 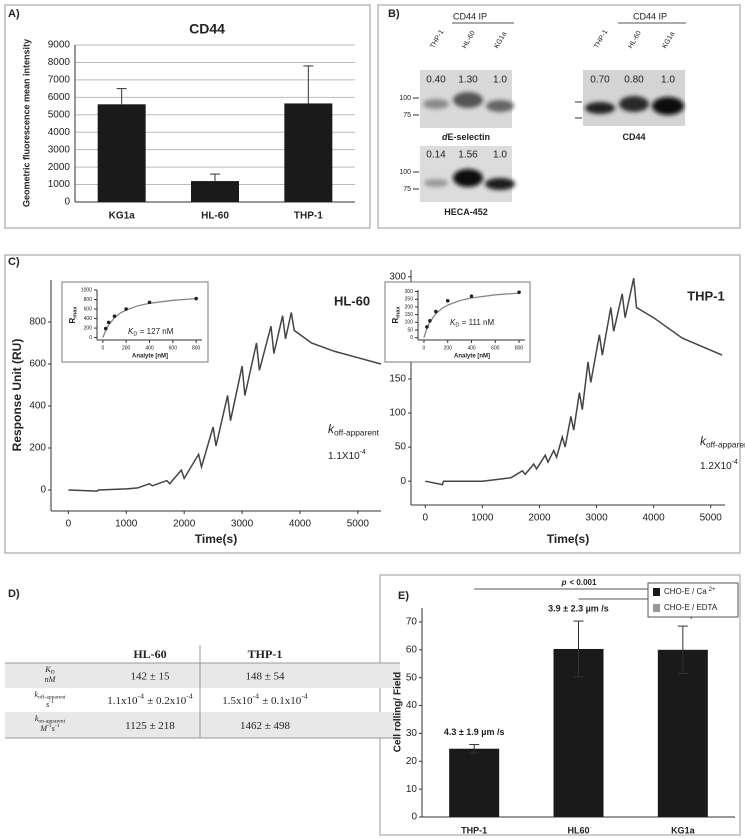 What do you see at coordinates (397, 379) in the screenshot?
I see `y-tick-label: 150` at bounding box center [397, 379].